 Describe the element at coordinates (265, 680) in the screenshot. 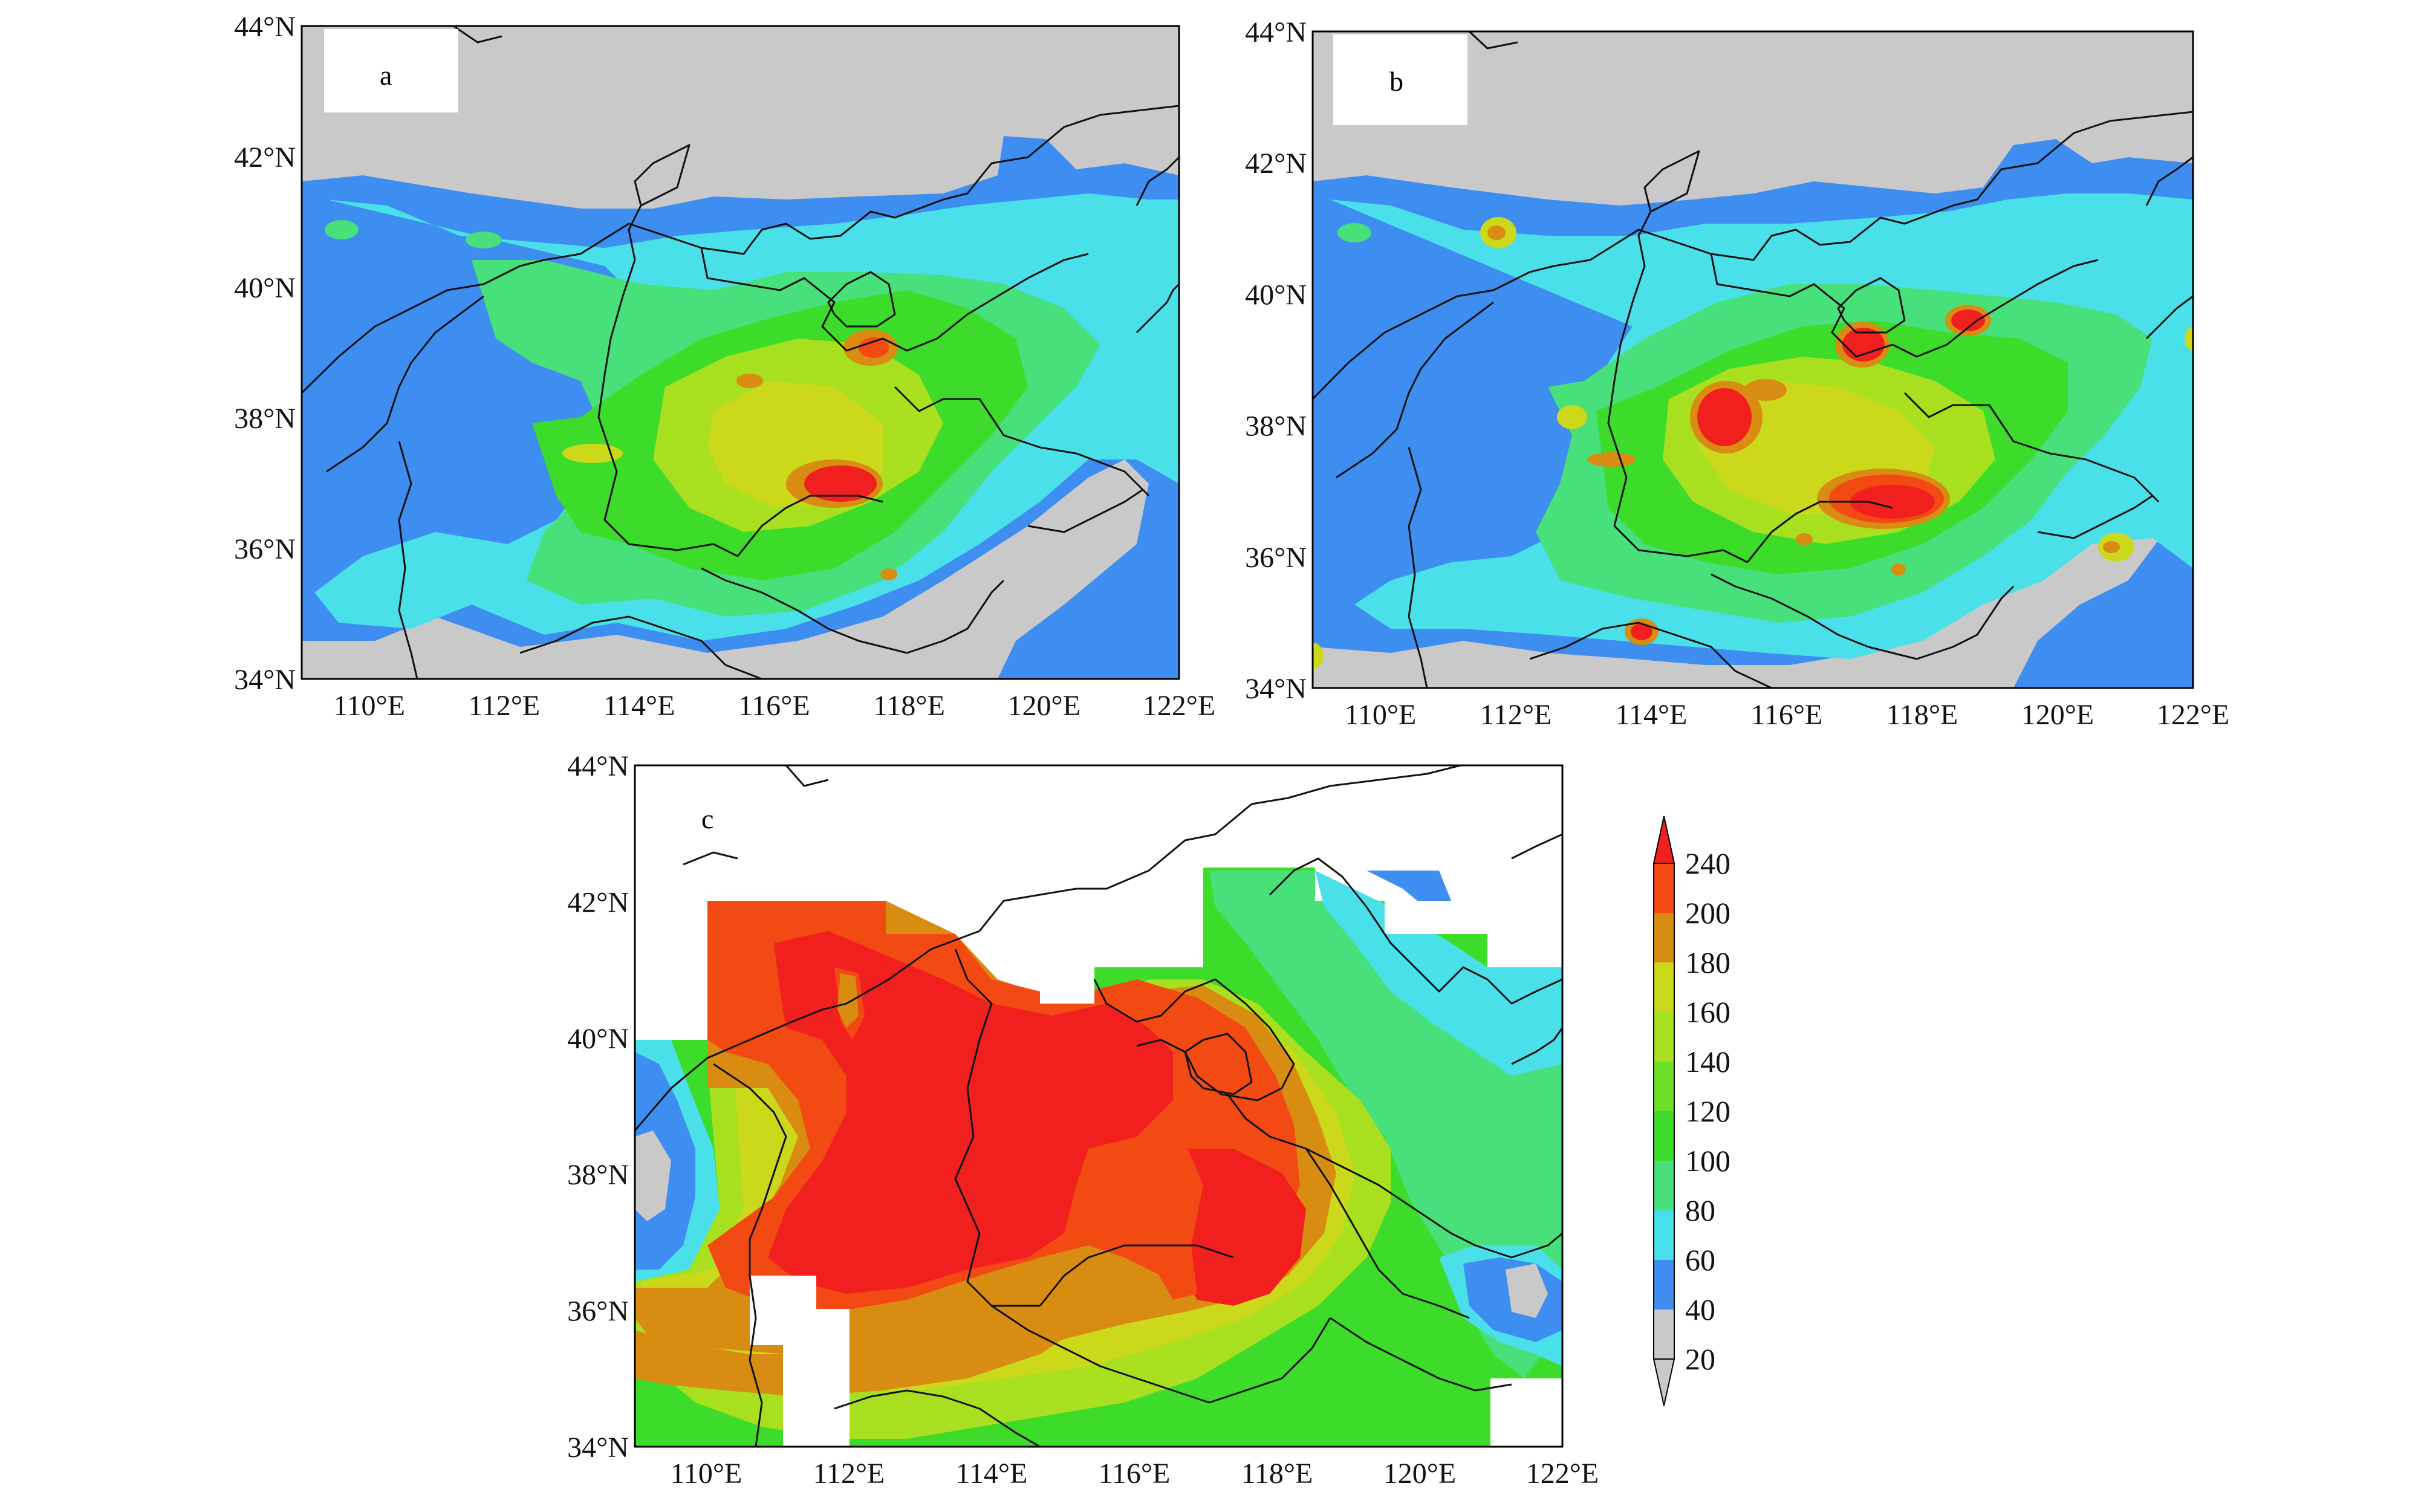

I see `panel-a-lat-tick-label: 34°N` at that location.